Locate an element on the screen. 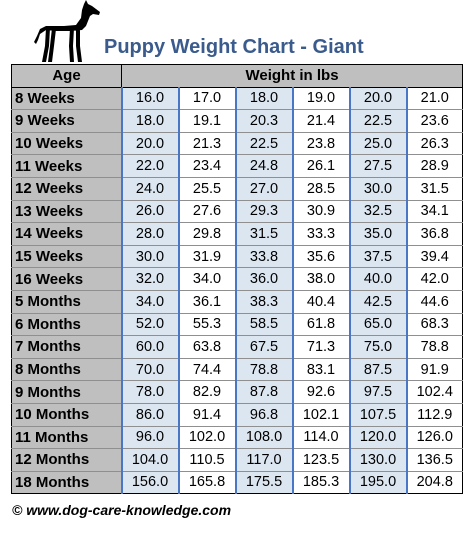 This screenshot has height=533, width=474. weight-cell: 34.1 is located at coordinates (435, 212).